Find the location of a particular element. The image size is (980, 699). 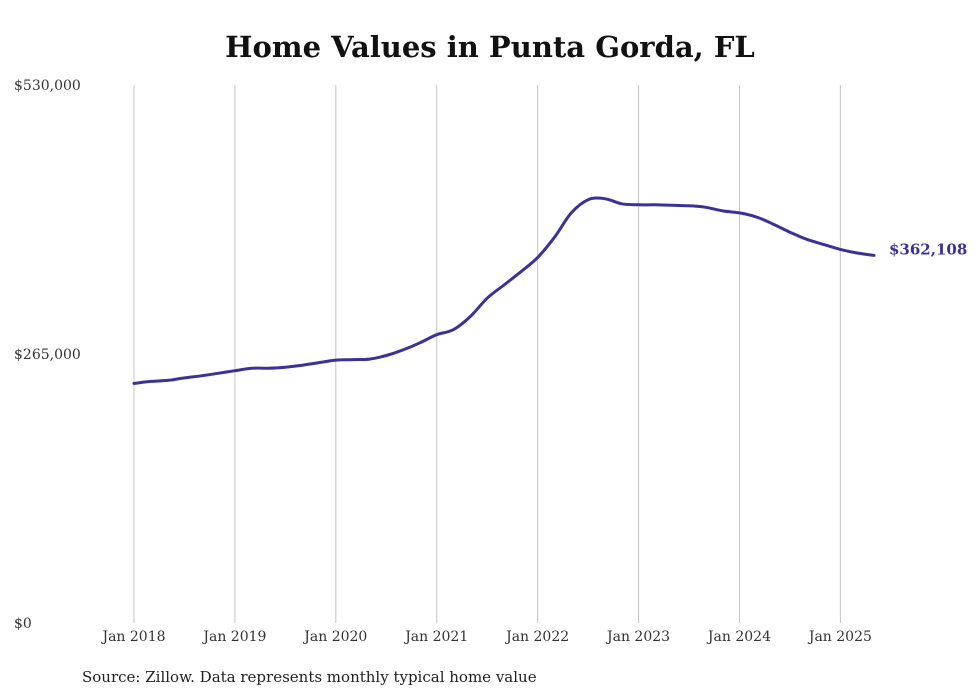

x-tick-label: Jan 2021 is located at coordinates (435, 637).